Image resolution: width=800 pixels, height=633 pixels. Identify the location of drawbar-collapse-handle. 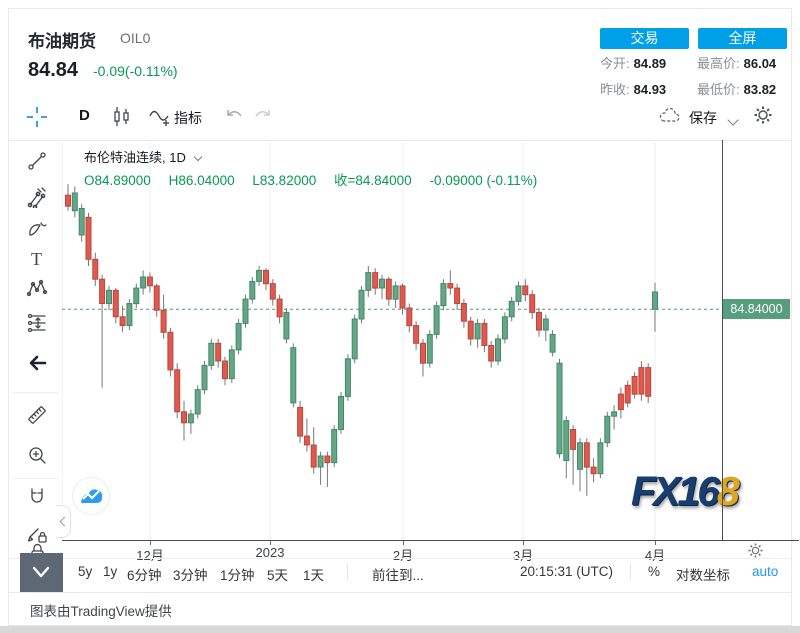
(63, 521).